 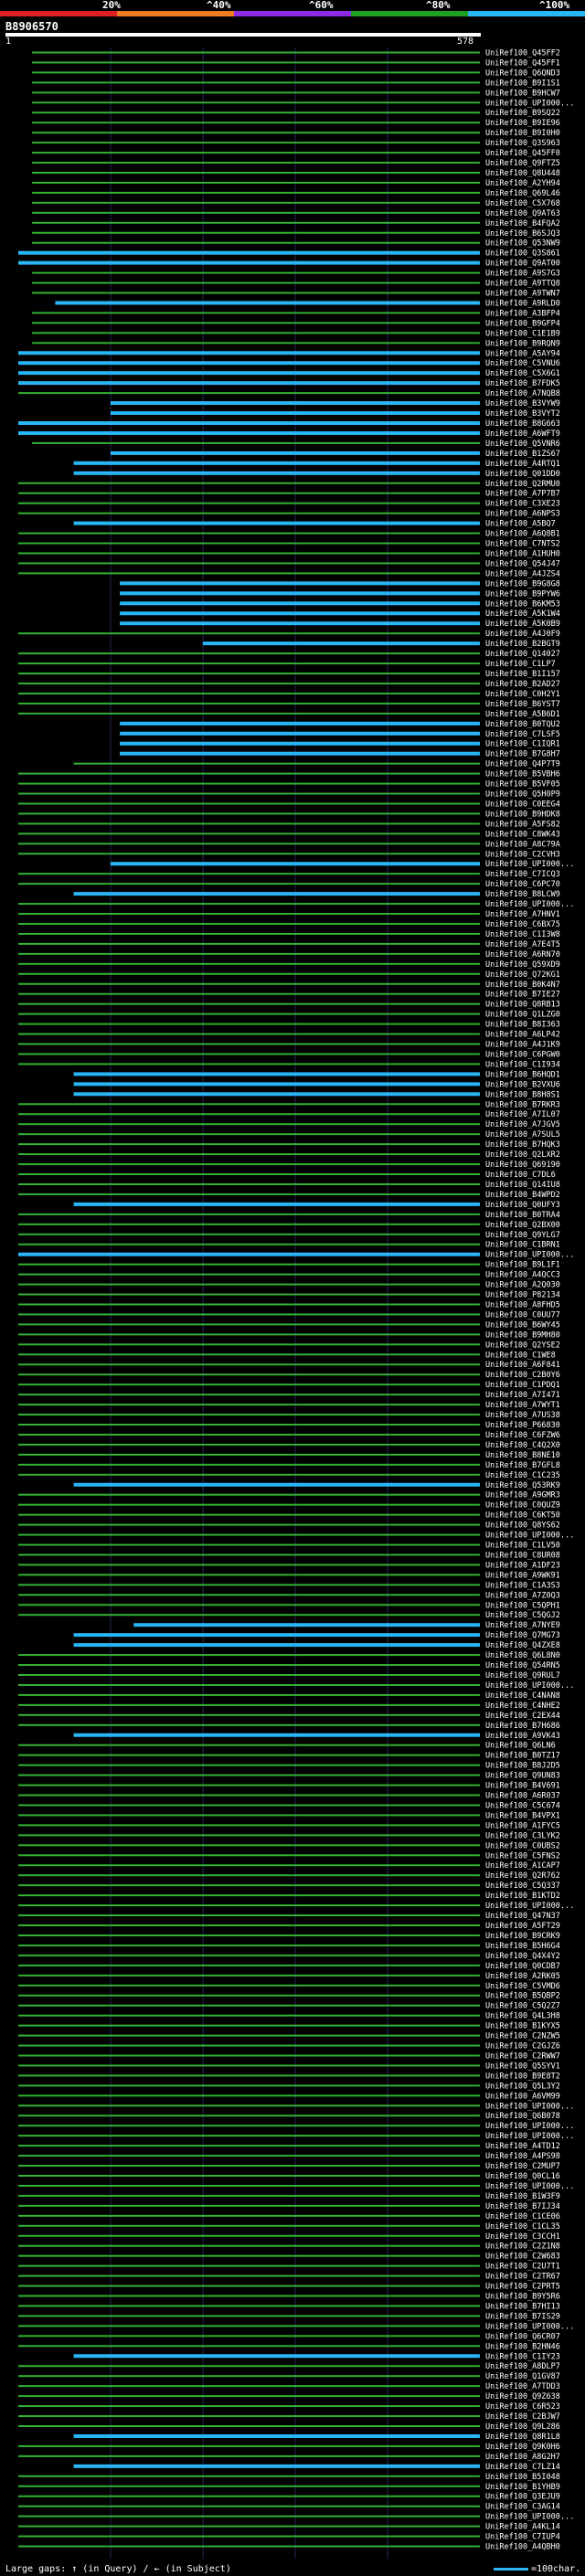 I want to click on hit-label: UniRef100_A2RK05, so click(x=522, y=1976).